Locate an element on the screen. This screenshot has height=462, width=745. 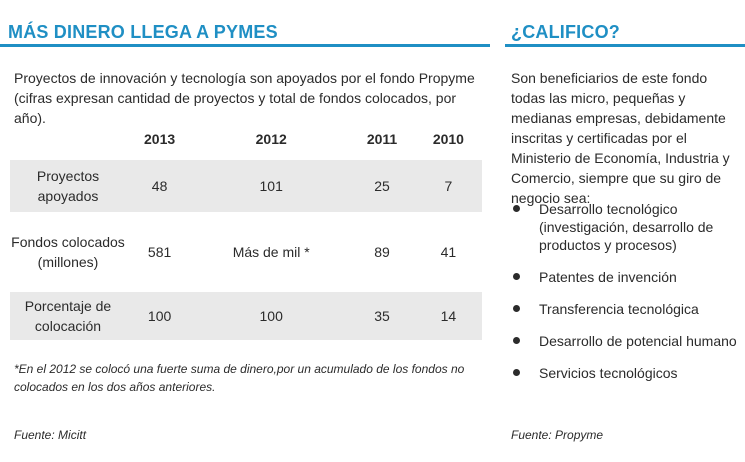
list-item-text: Desarrollo de potencial humano is located at coordinates (638, 341).